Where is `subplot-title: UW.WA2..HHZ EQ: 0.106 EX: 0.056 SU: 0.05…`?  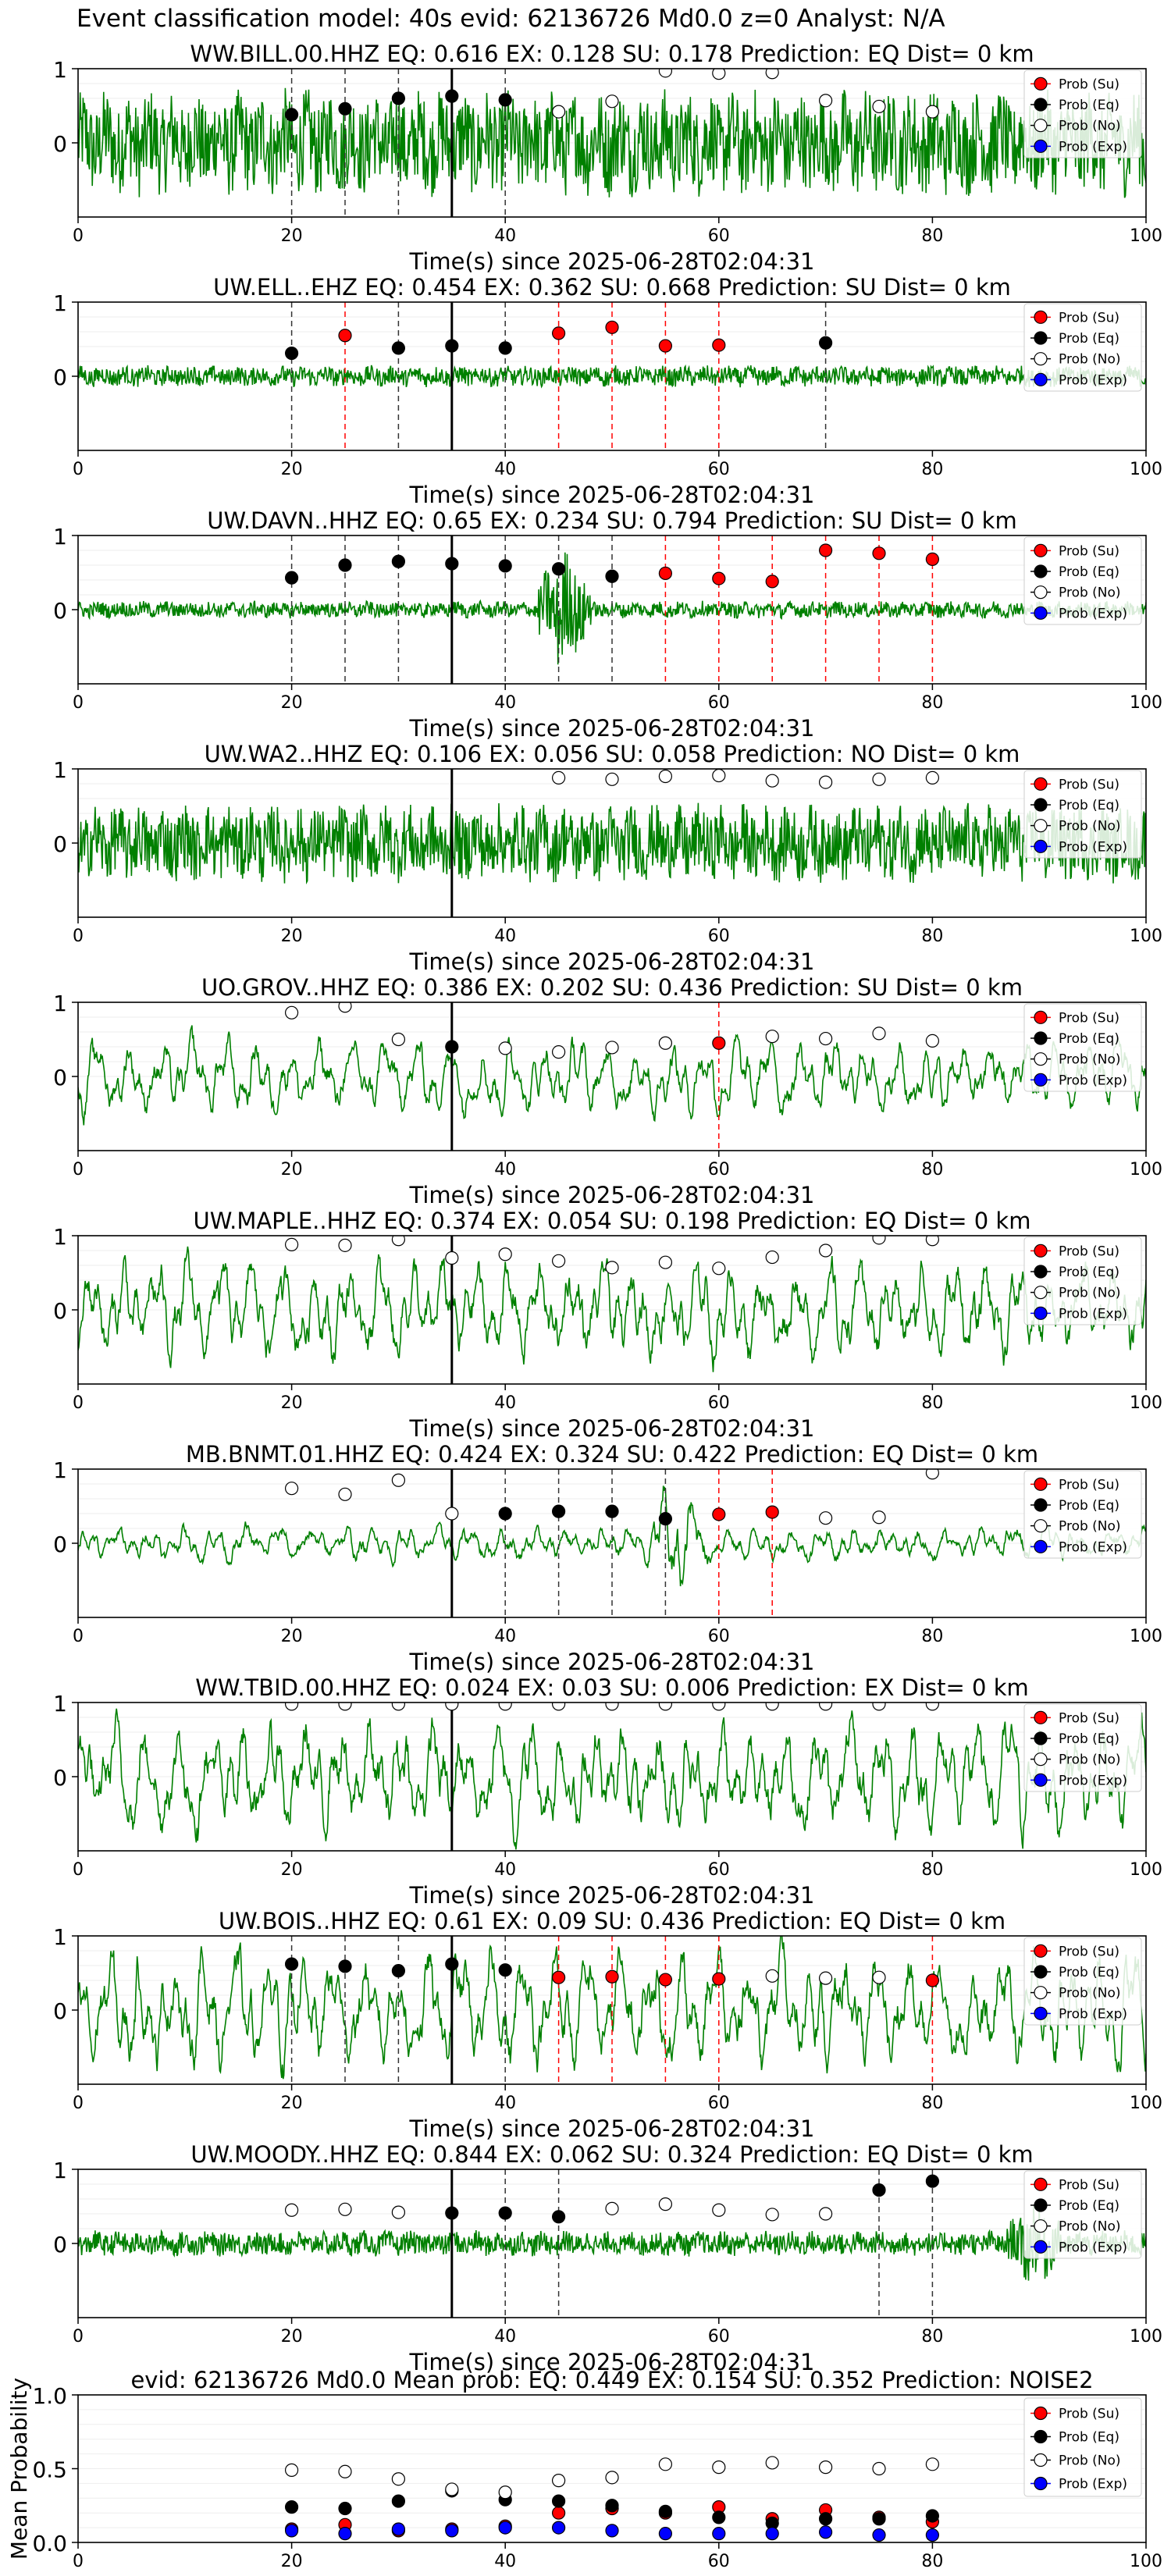
subplot-title: UW.WA2..HHZ EQ: 0.106 EX: 0.056 SU: 0.05… is located at coordinates (612, 754).